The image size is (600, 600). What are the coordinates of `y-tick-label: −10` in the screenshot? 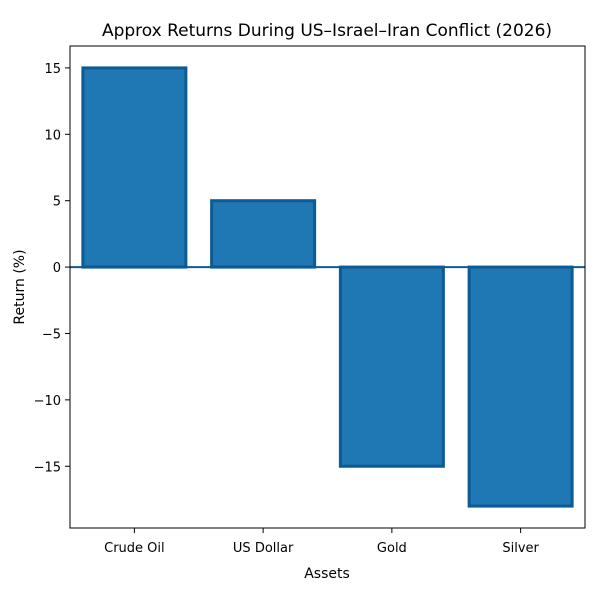 It's located at (47, 401).